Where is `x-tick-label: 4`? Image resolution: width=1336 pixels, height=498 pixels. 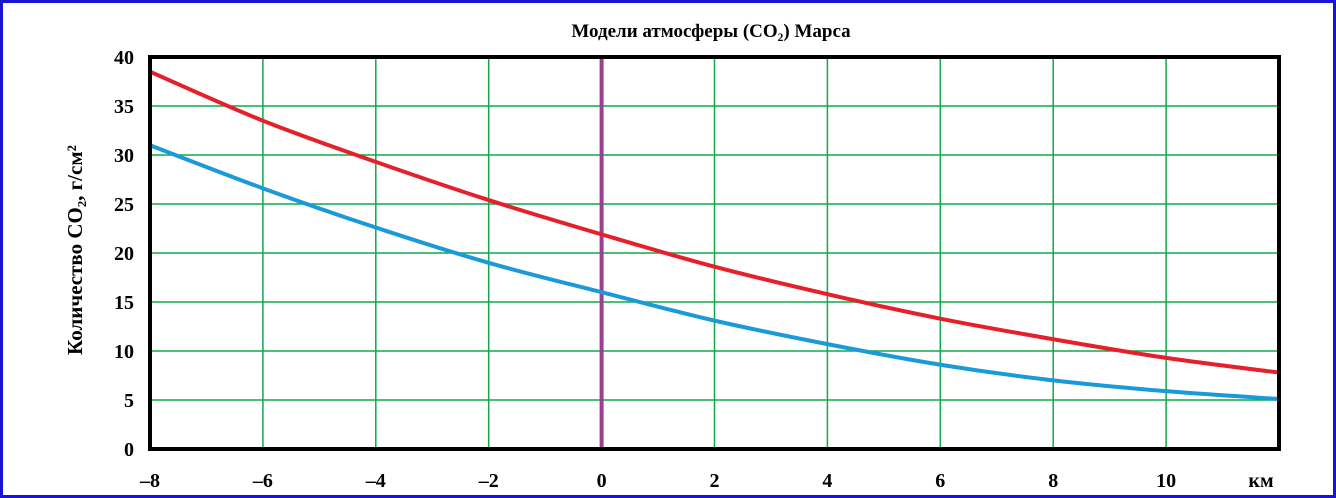 x-tick-label: 4 is located at coordinates (827, 481).